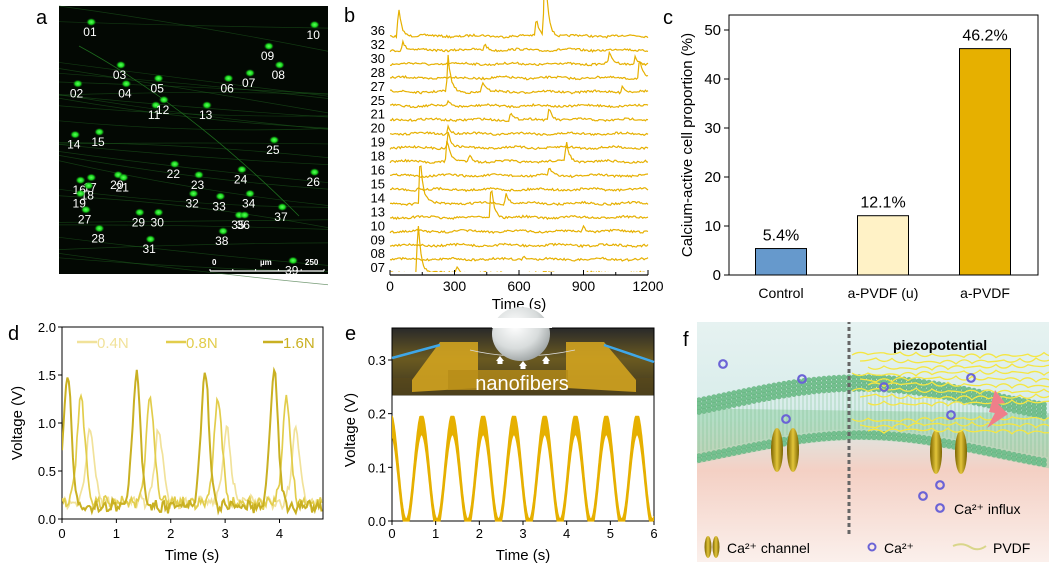 This screenshot has width=1059, height=574. I want to click on e-voltage-wave, so click(523, 468).